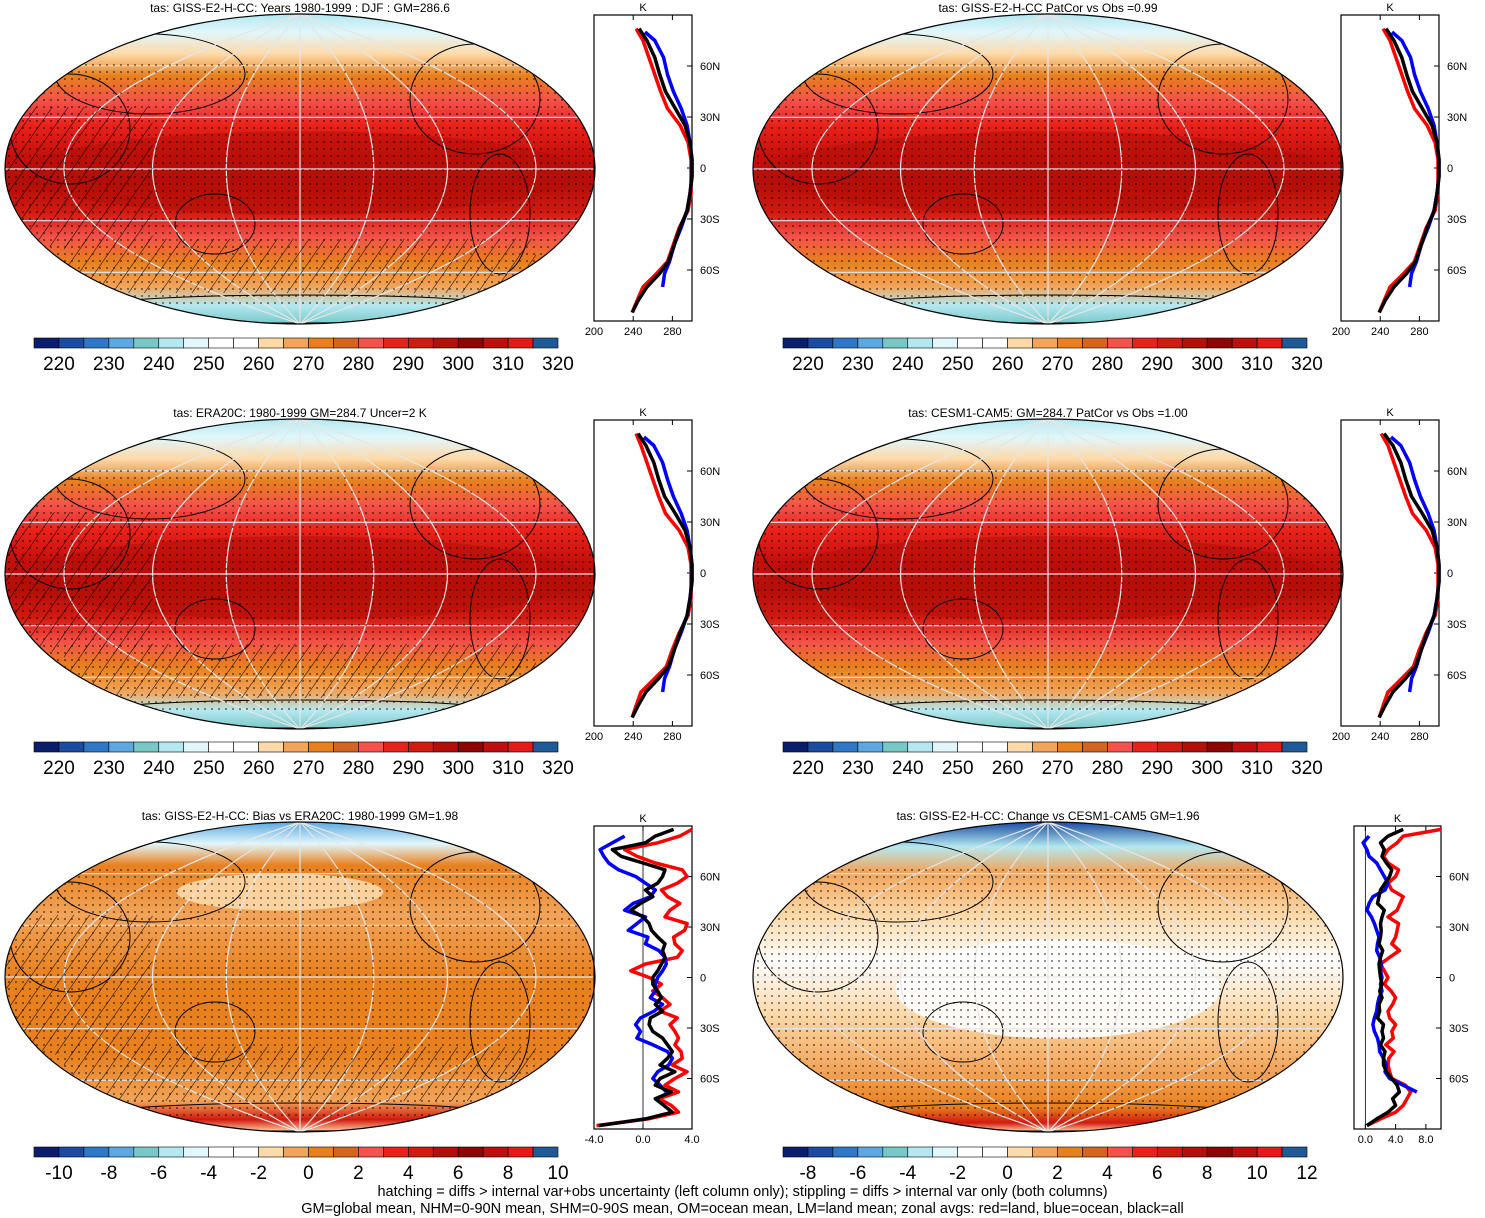 This screenshot has height=1218, width=1485. I want to click on zonal-mean-plot: K -4.0 0.0 4.0 60N 30N 0 30S 60S, so click(653, 979).